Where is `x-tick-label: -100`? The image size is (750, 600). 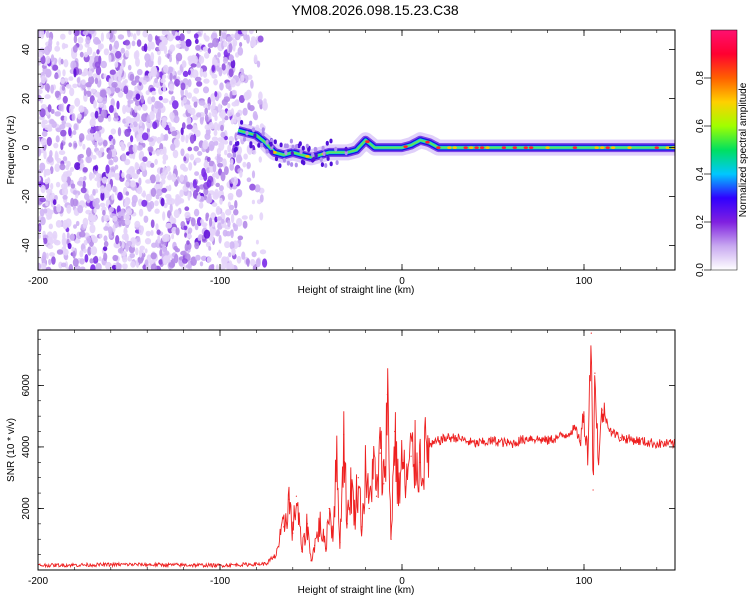 x-tick-label: -100 is located at coordinates (220, 281).